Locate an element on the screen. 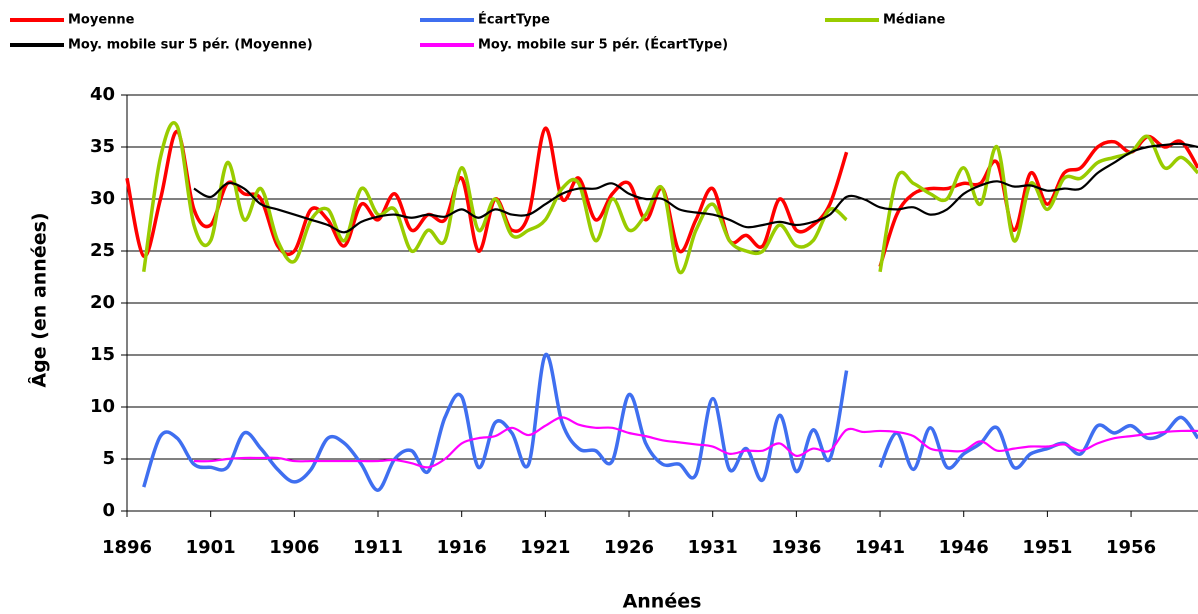 This screenshot has width=1198, height=614. y-tick-label: 0 is located at coordinates (108, 510).